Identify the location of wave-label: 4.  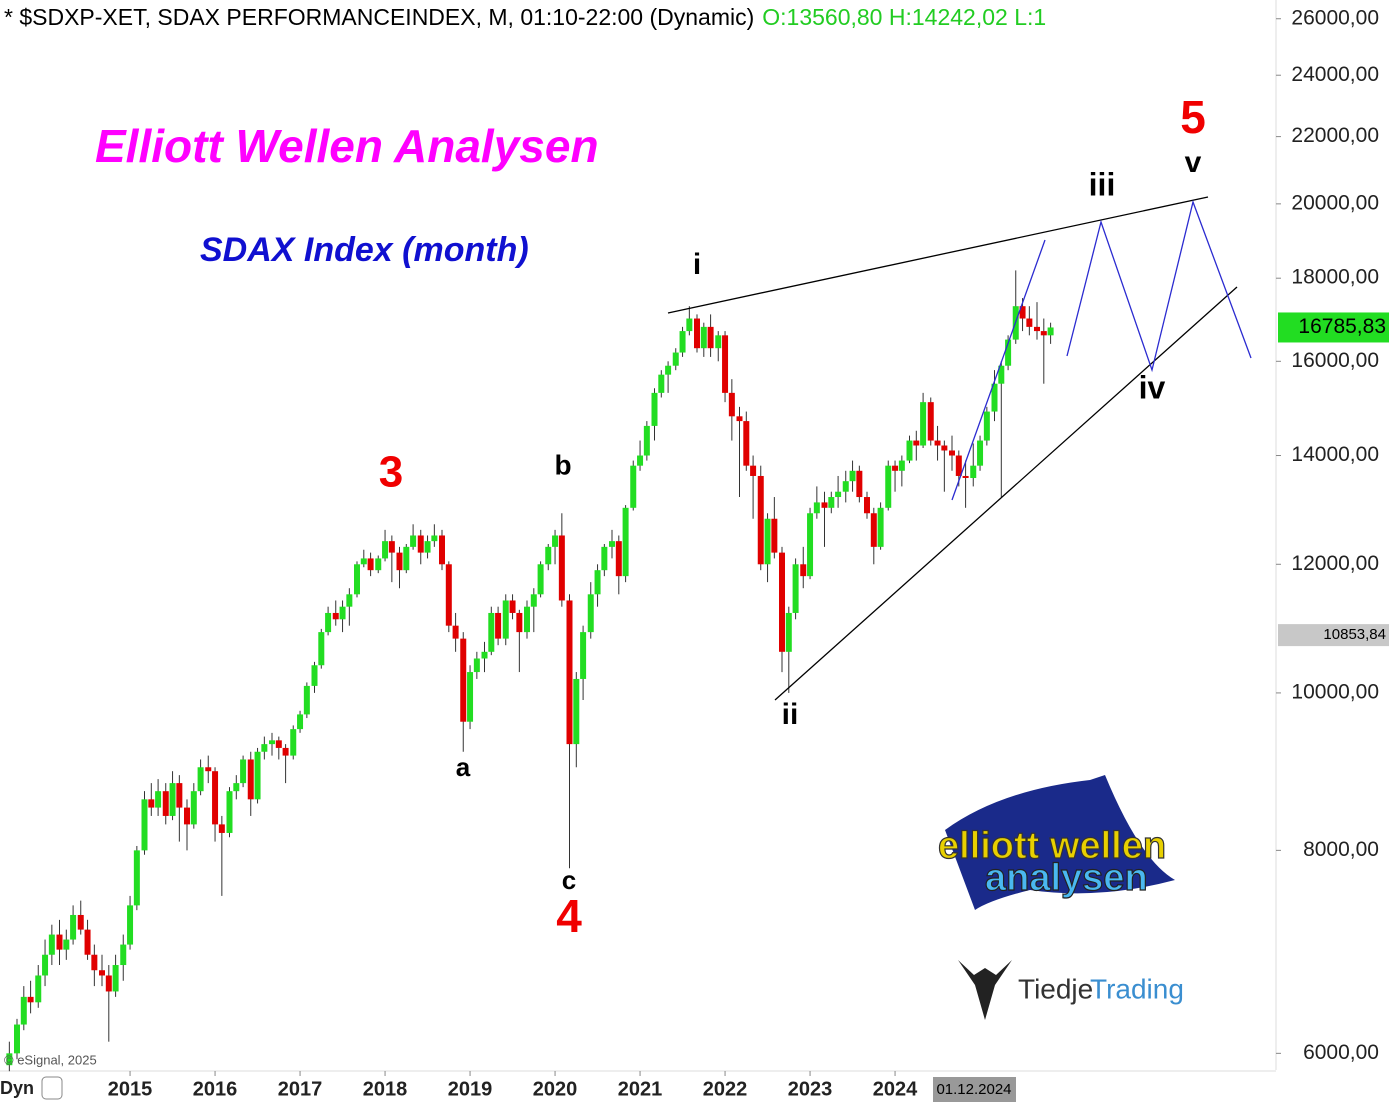
(569, 916).